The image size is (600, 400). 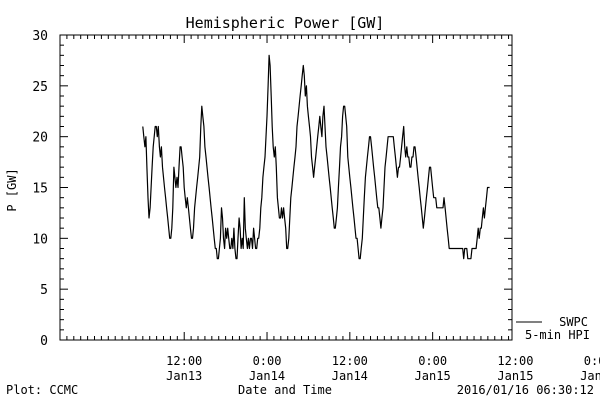 I want to click on y-axis-label: P [GW], so click(x=12, y=189).